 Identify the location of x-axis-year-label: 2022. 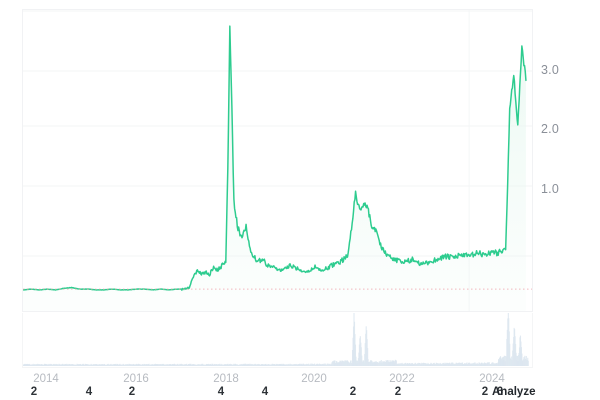
(402, 379).